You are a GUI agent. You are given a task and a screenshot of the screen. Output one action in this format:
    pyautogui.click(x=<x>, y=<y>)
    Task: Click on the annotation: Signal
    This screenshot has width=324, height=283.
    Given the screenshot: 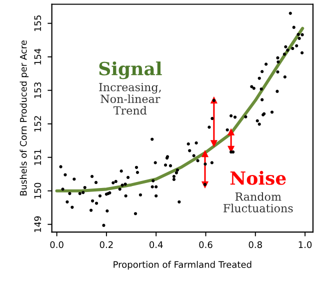 What is the action you would take?
    pyautogui.click(x=130, y=70)
    